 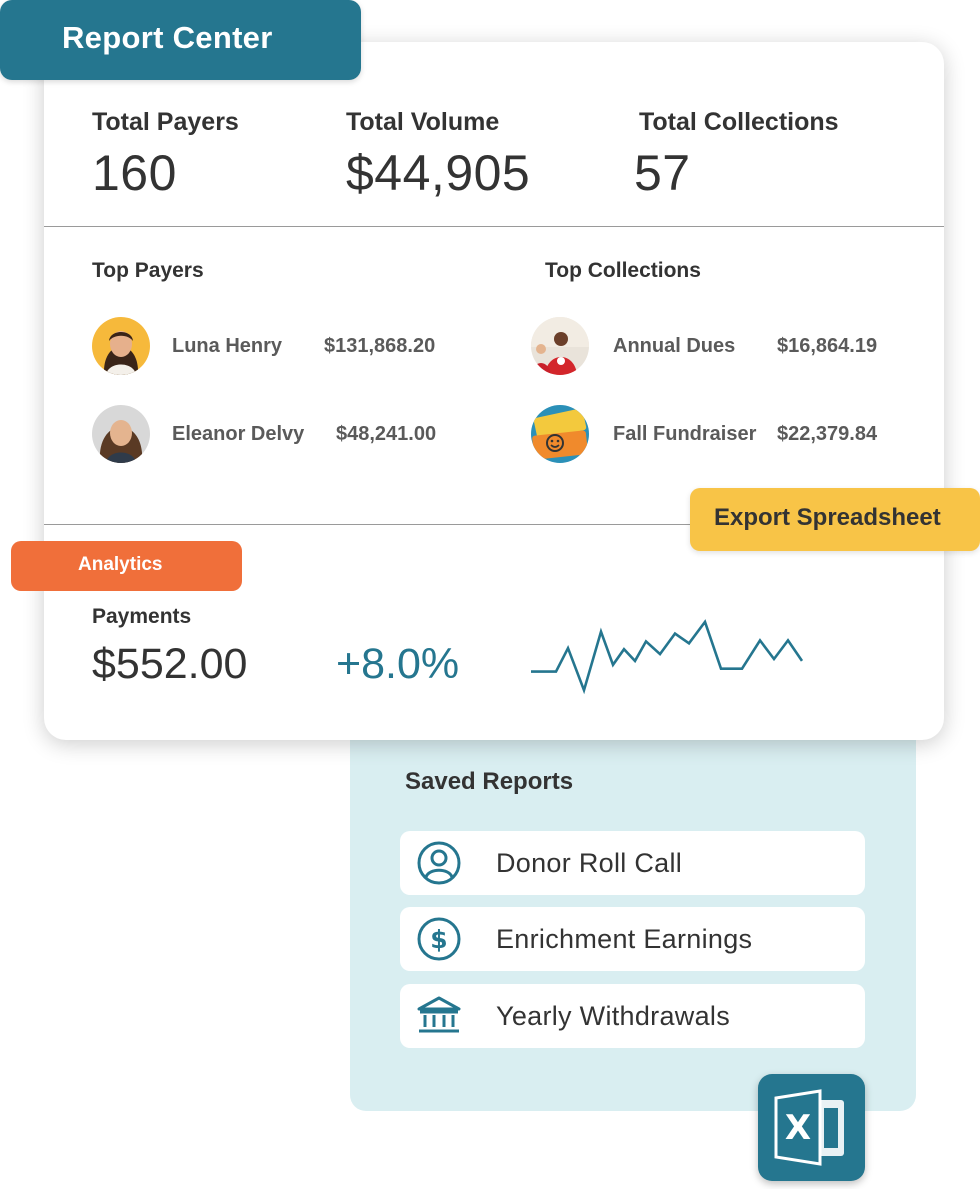 I want to click on payments-change: +8.0%, so click(x=398, y=664).